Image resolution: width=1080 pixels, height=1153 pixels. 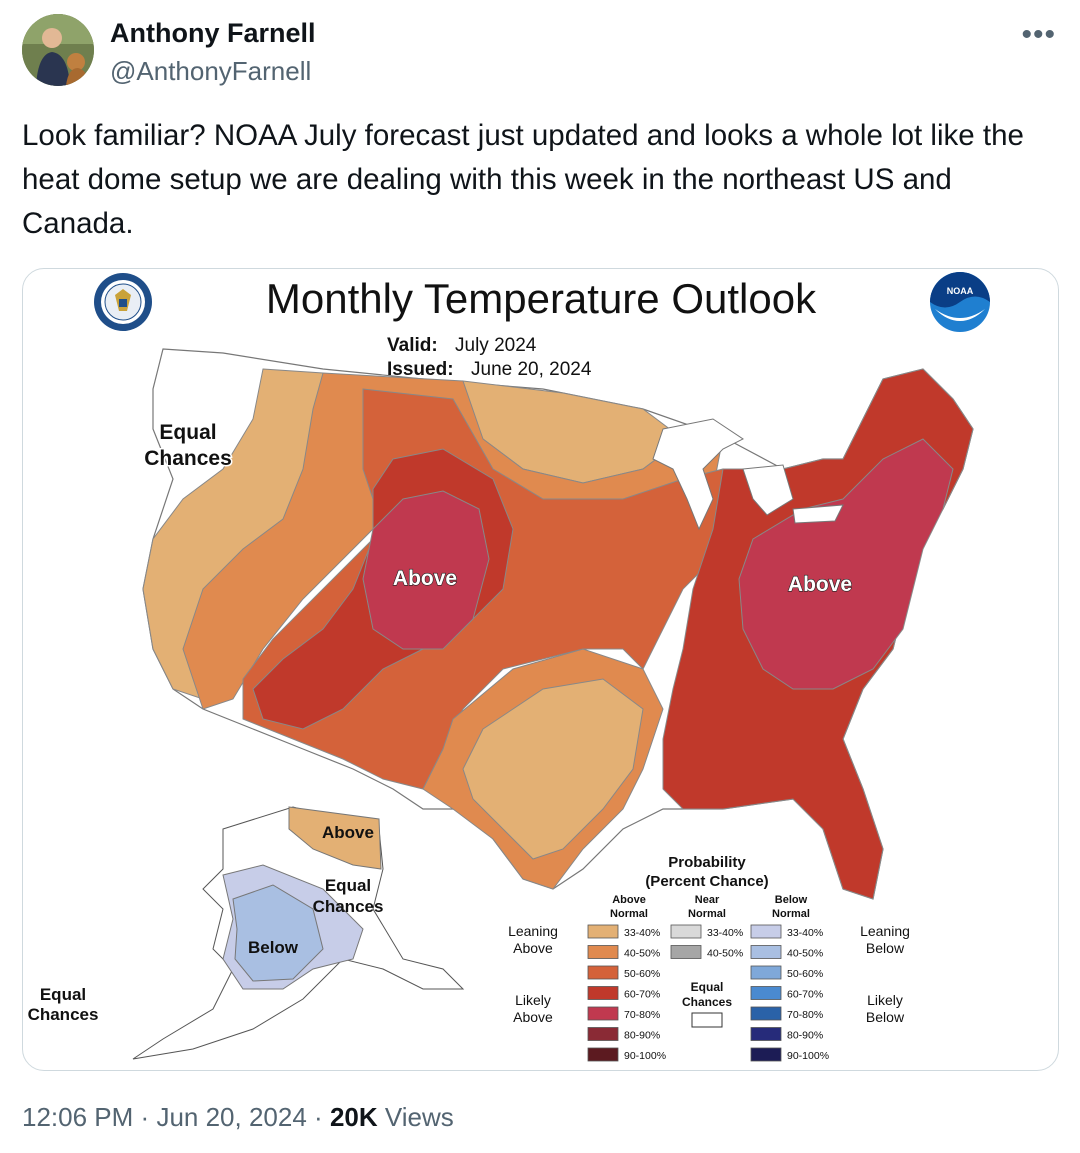 I want to click on legend-below-head-2: Normal, so click(x=791, y=914).